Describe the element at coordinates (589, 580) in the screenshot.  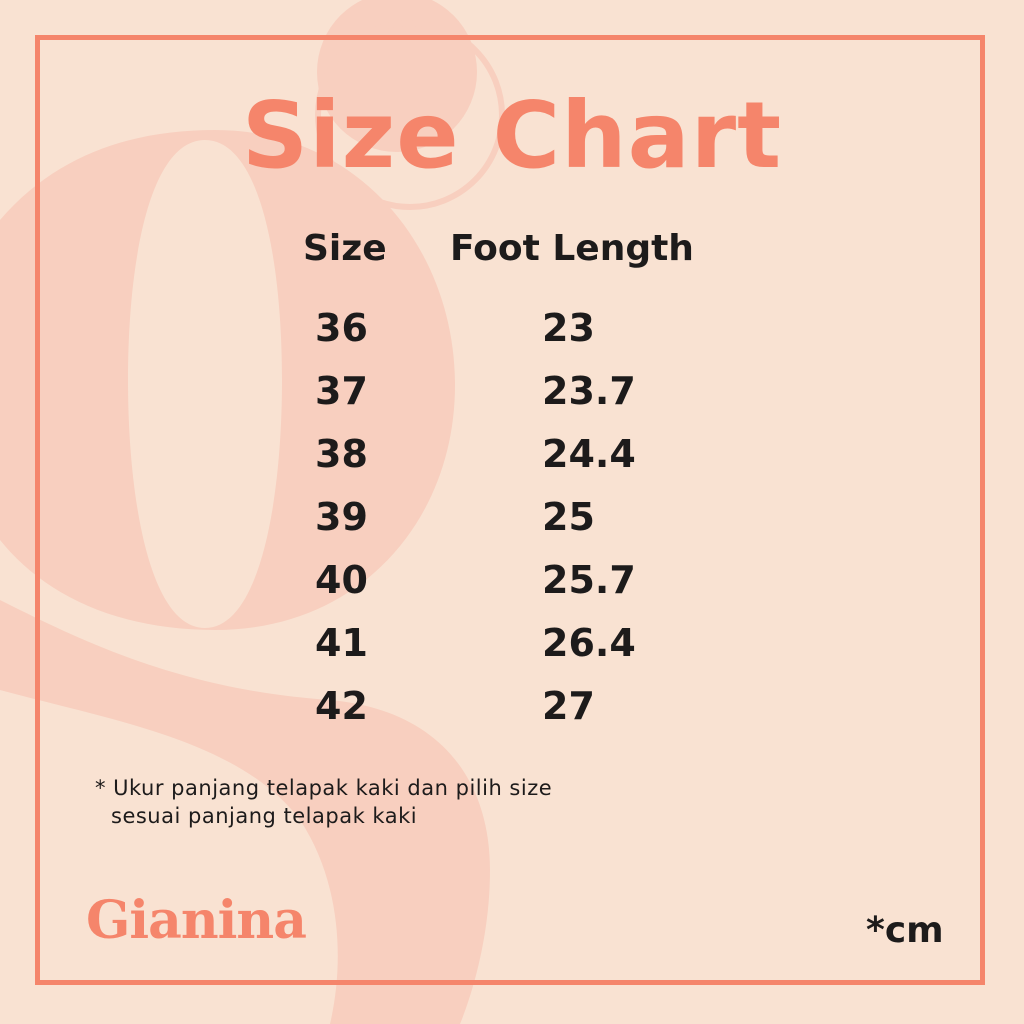
I see `foot-length-cell: 25.7` at that location.